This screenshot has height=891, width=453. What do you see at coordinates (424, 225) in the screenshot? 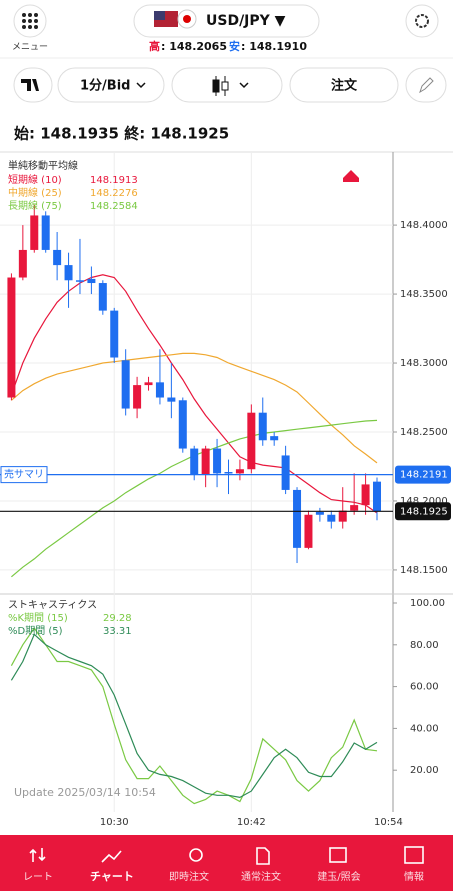
I see `y-tick-label: 148.4000` at bounding box center [424, 225].